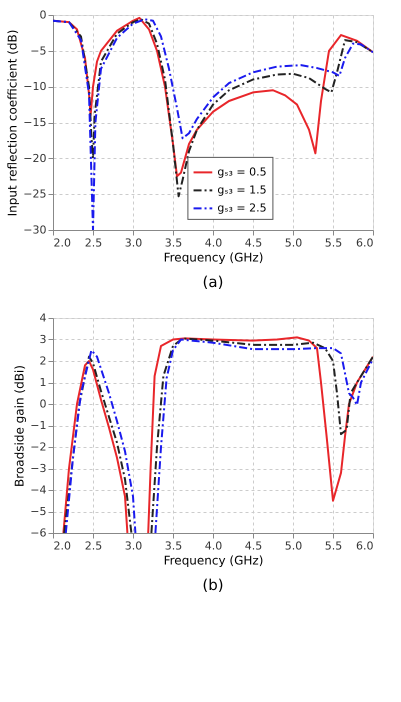 This screenshot has height=702, width=401. Describe the element at coordinates (34, 158) in the screenshot. I see `y-tick-label: −20` at that location.